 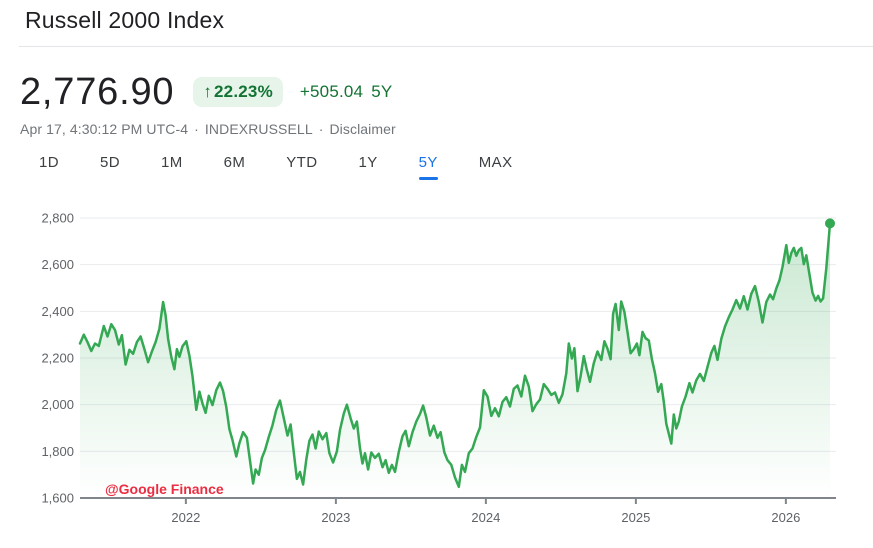 What do you see at coordinates (382, 91) in the screenshot?
I see `change-period-label: 5Y` at bounding box center [382, 91].